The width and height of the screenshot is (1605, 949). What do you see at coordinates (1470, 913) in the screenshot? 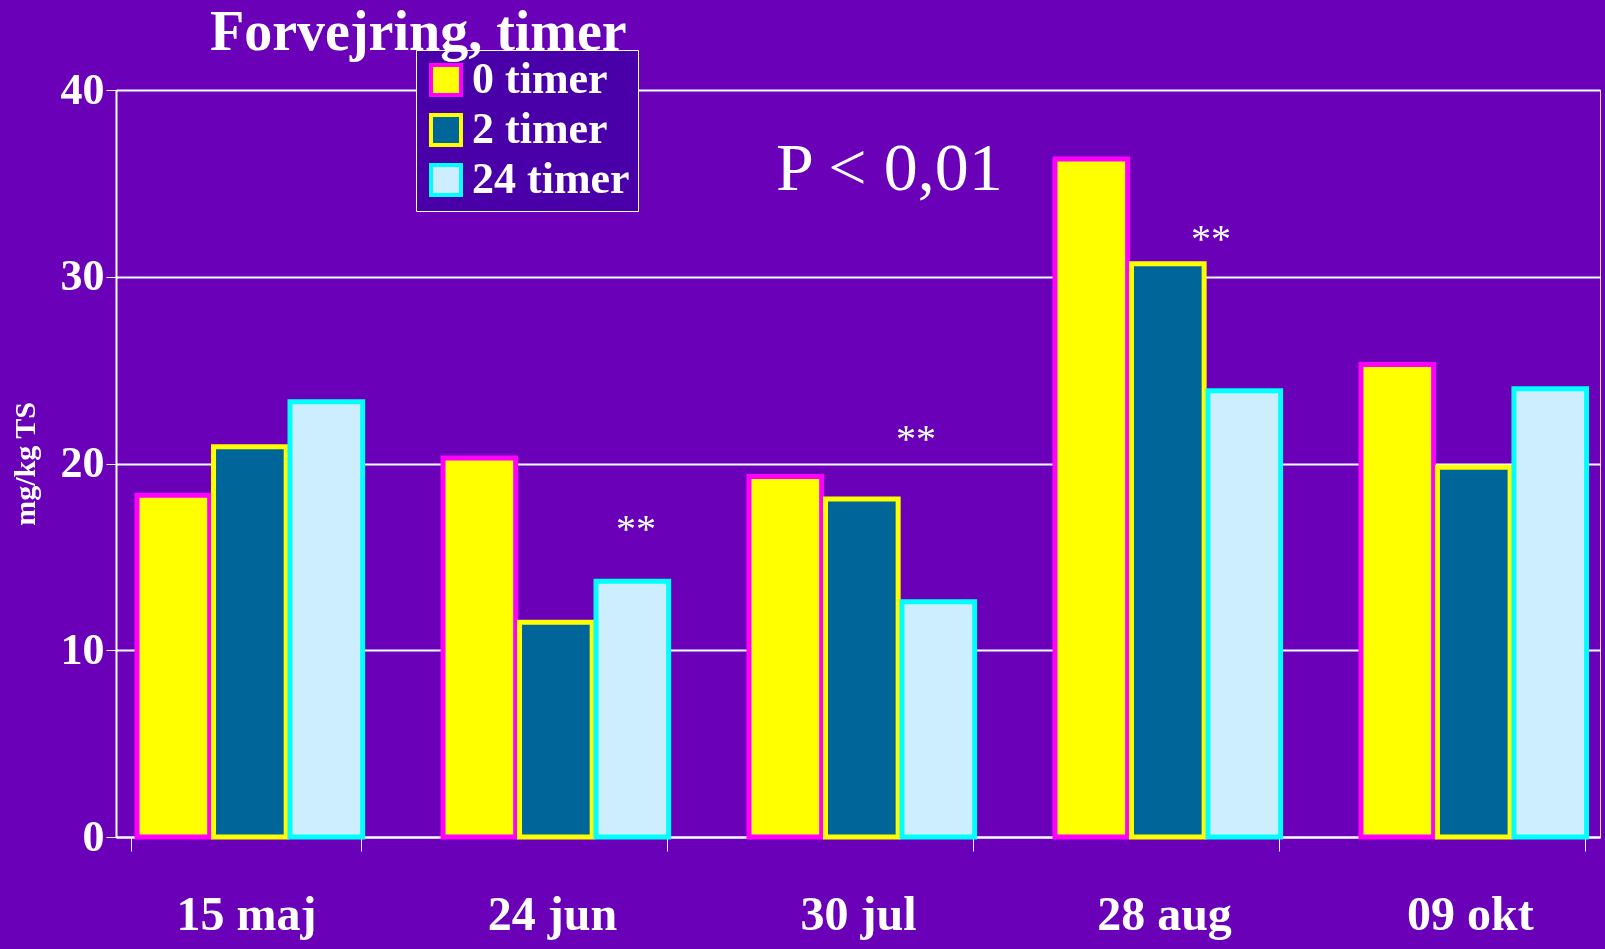
I see `x-tick-label: 09 okt` at bounding box center [1470, 913].